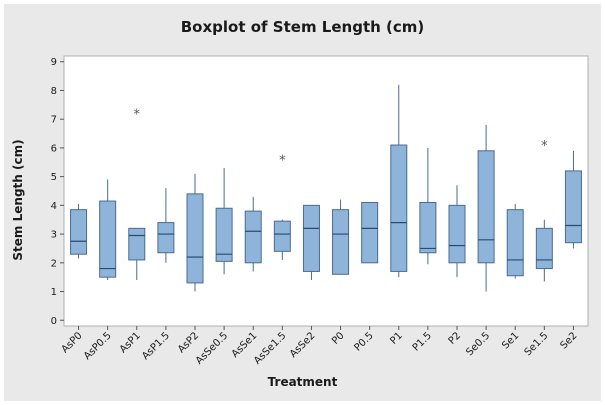  What do you see at coordinates (478, 344) in the screenshot?
I see `x-tick-label: Se0.5` at bounding box center [478, 344].